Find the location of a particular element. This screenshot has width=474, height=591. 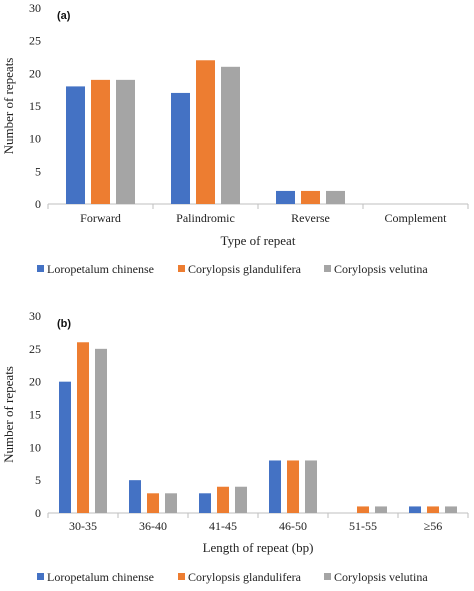

panel-label: (a) is located at coordinates (64, 16).